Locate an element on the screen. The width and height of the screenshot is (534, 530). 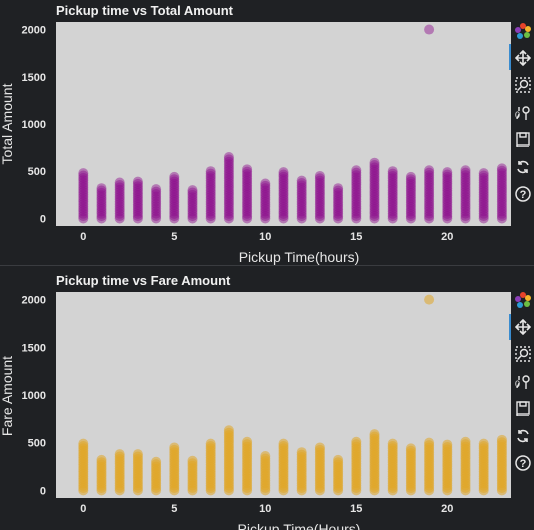
active-tool-indicator is located at coordinates (510, 327).